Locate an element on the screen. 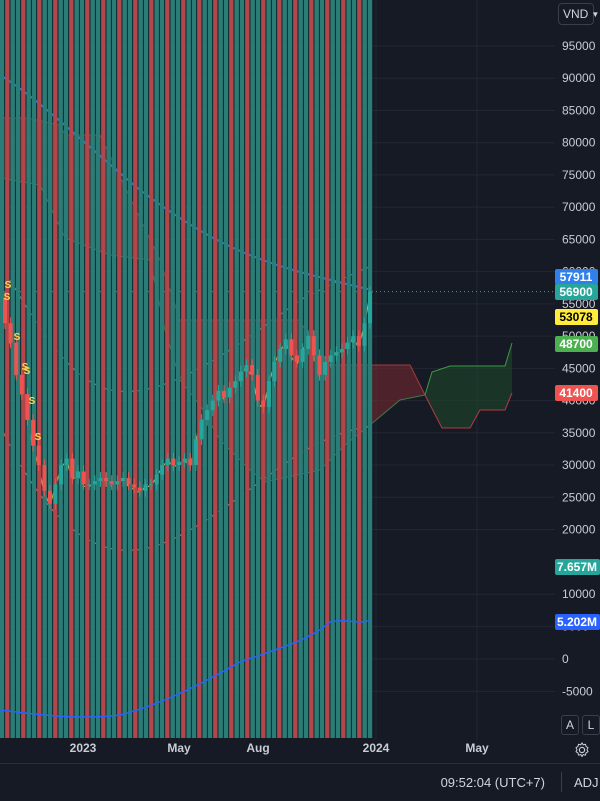 The image size is (600, 801). time-tick-label: 2024 is located at coordinates (376, 748).